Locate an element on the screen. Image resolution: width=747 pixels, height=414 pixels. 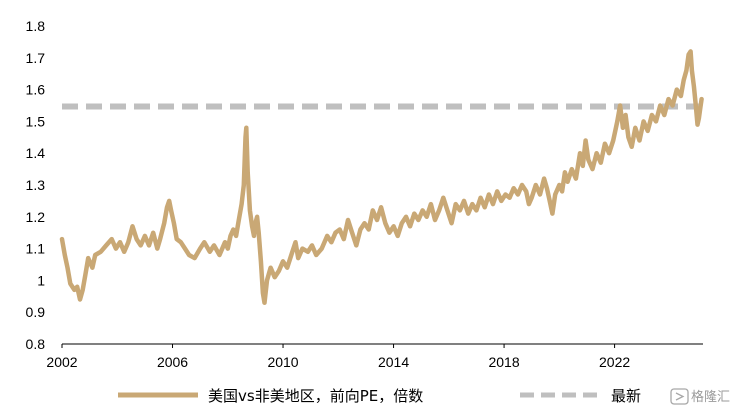
x-tick-label: 2022 is located at coordinates (614, 362).